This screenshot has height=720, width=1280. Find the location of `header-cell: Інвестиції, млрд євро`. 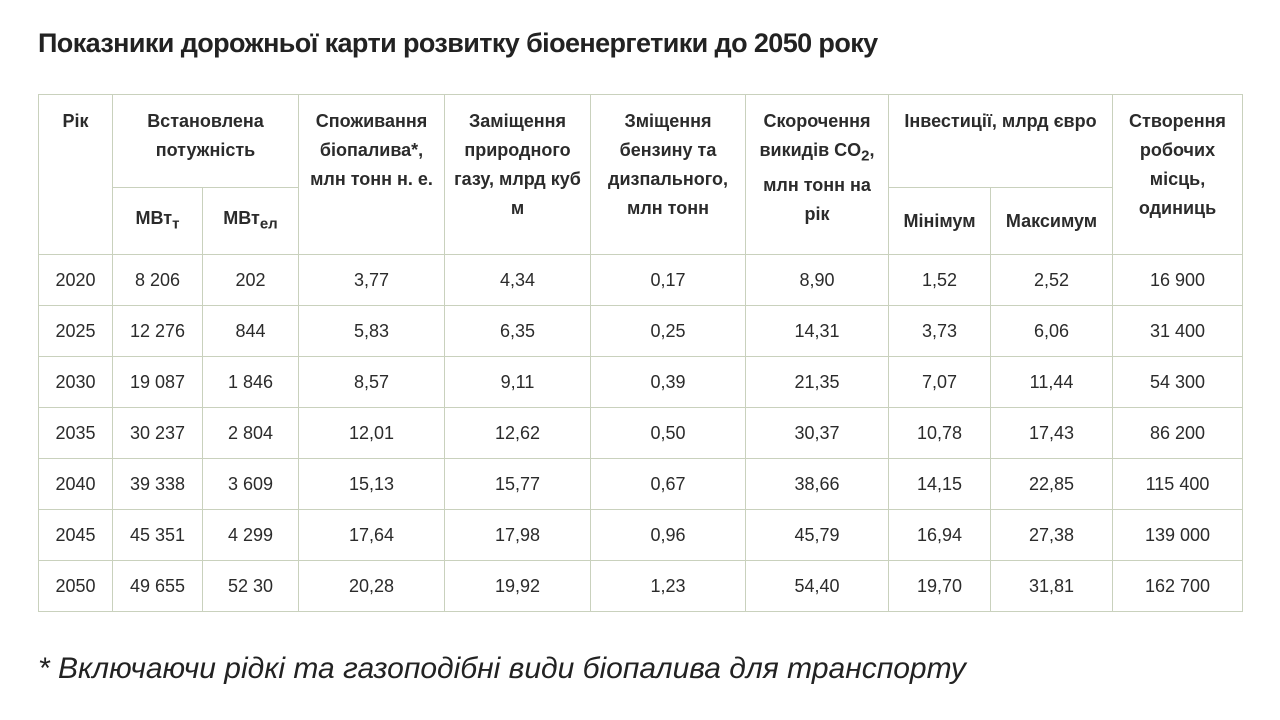

header-cell: Інвестиції, млрд євро is located at coordinates (1000, 141).